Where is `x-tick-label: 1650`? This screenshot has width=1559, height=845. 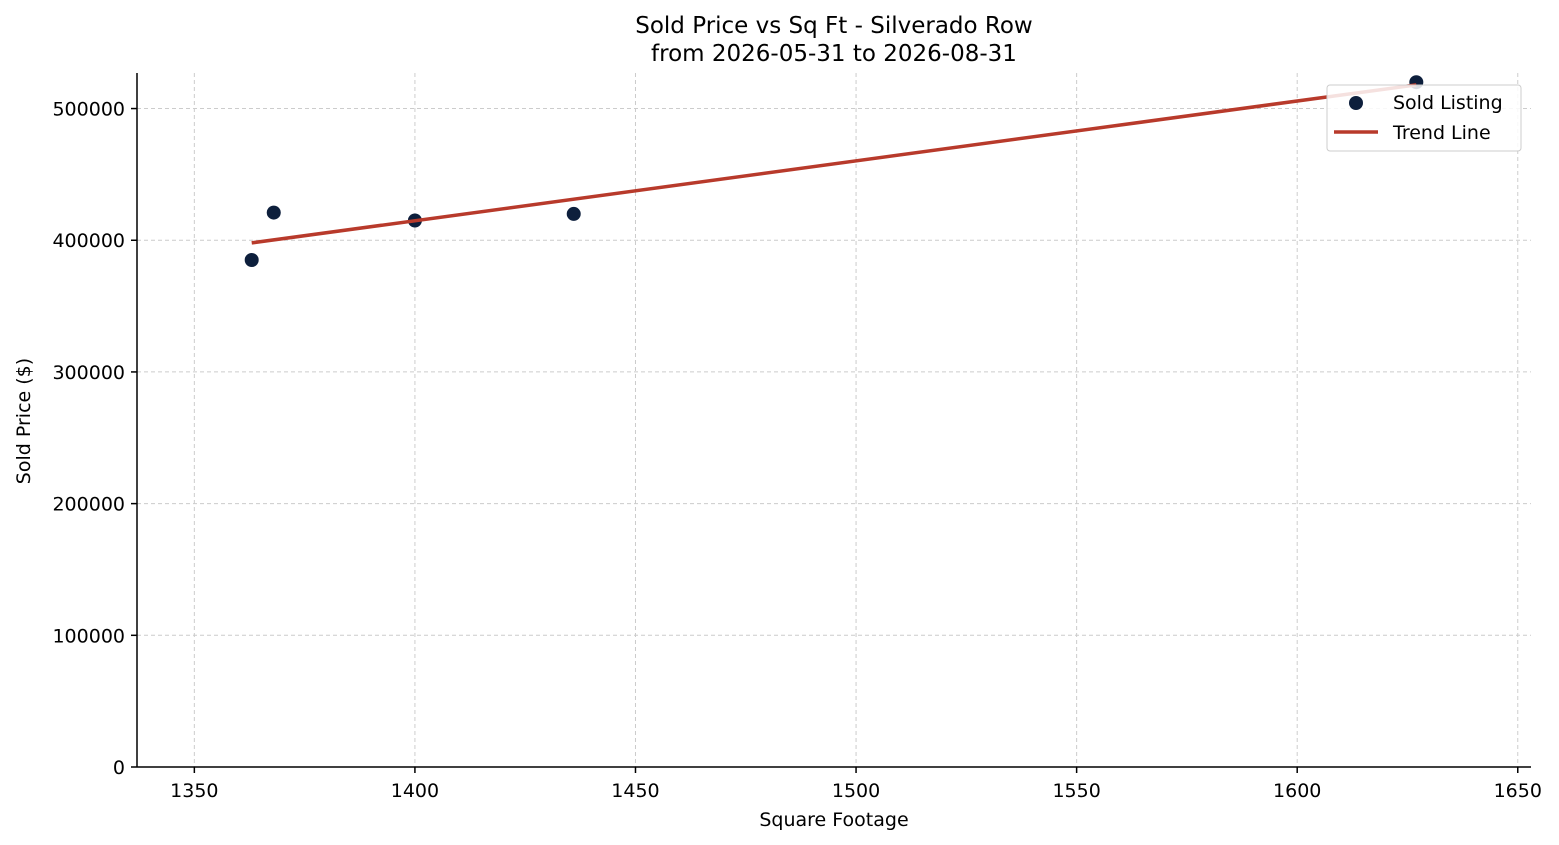
x-tick-label: 1650 is located at coordinates (1518, 791).